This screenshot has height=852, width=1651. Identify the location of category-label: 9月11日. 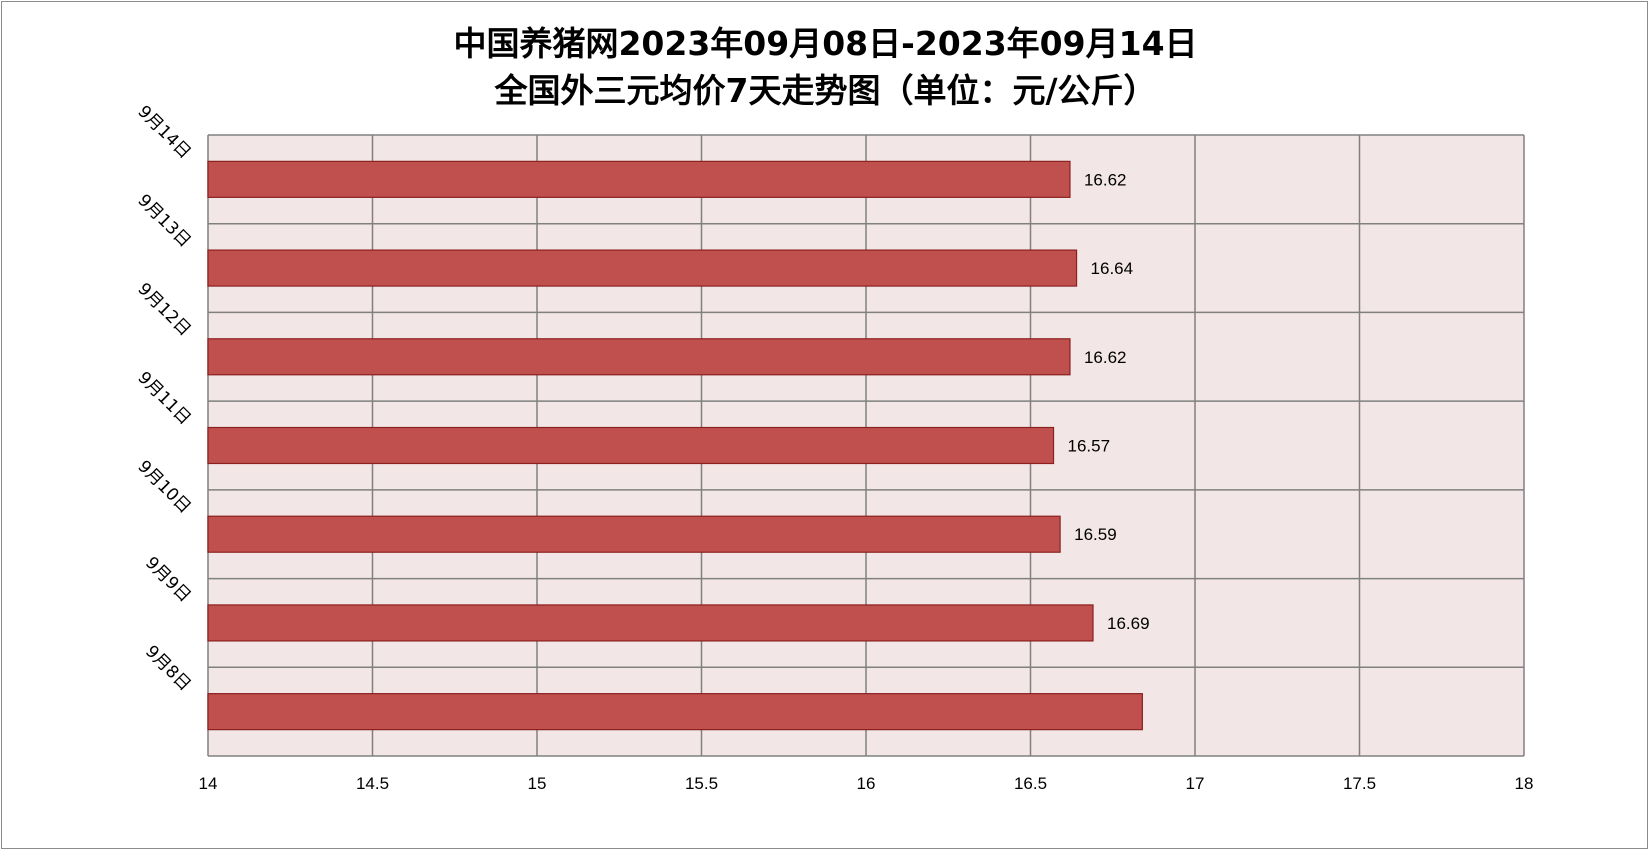
(163, 398).